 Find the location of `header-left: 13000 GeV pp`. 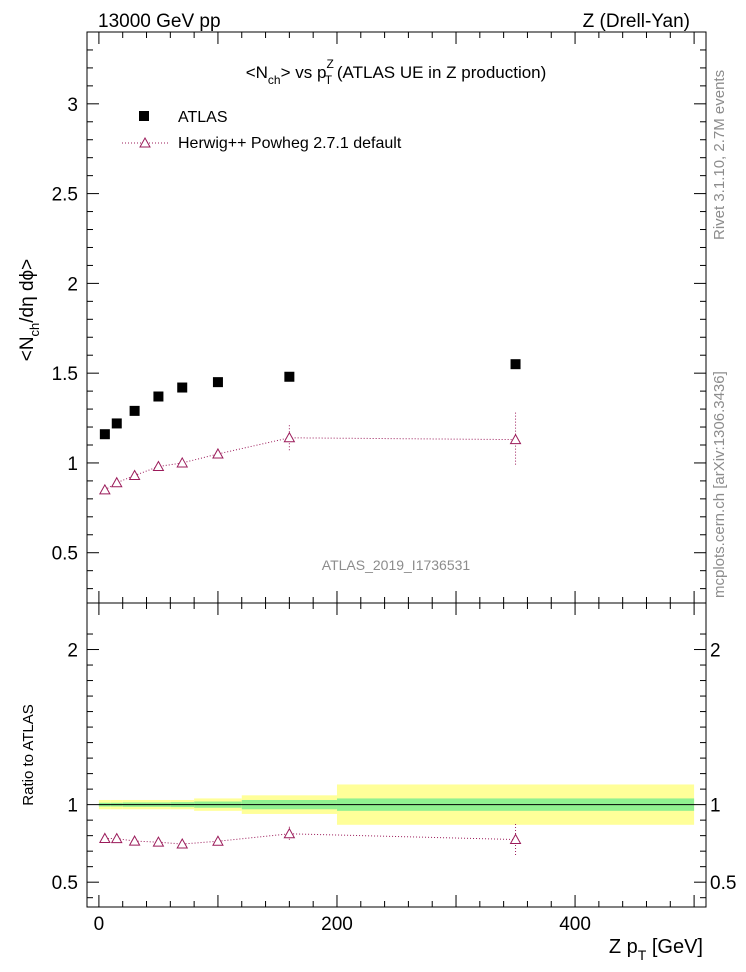

header-left: 13000 GeV pp is located at coordinates (159, 21).